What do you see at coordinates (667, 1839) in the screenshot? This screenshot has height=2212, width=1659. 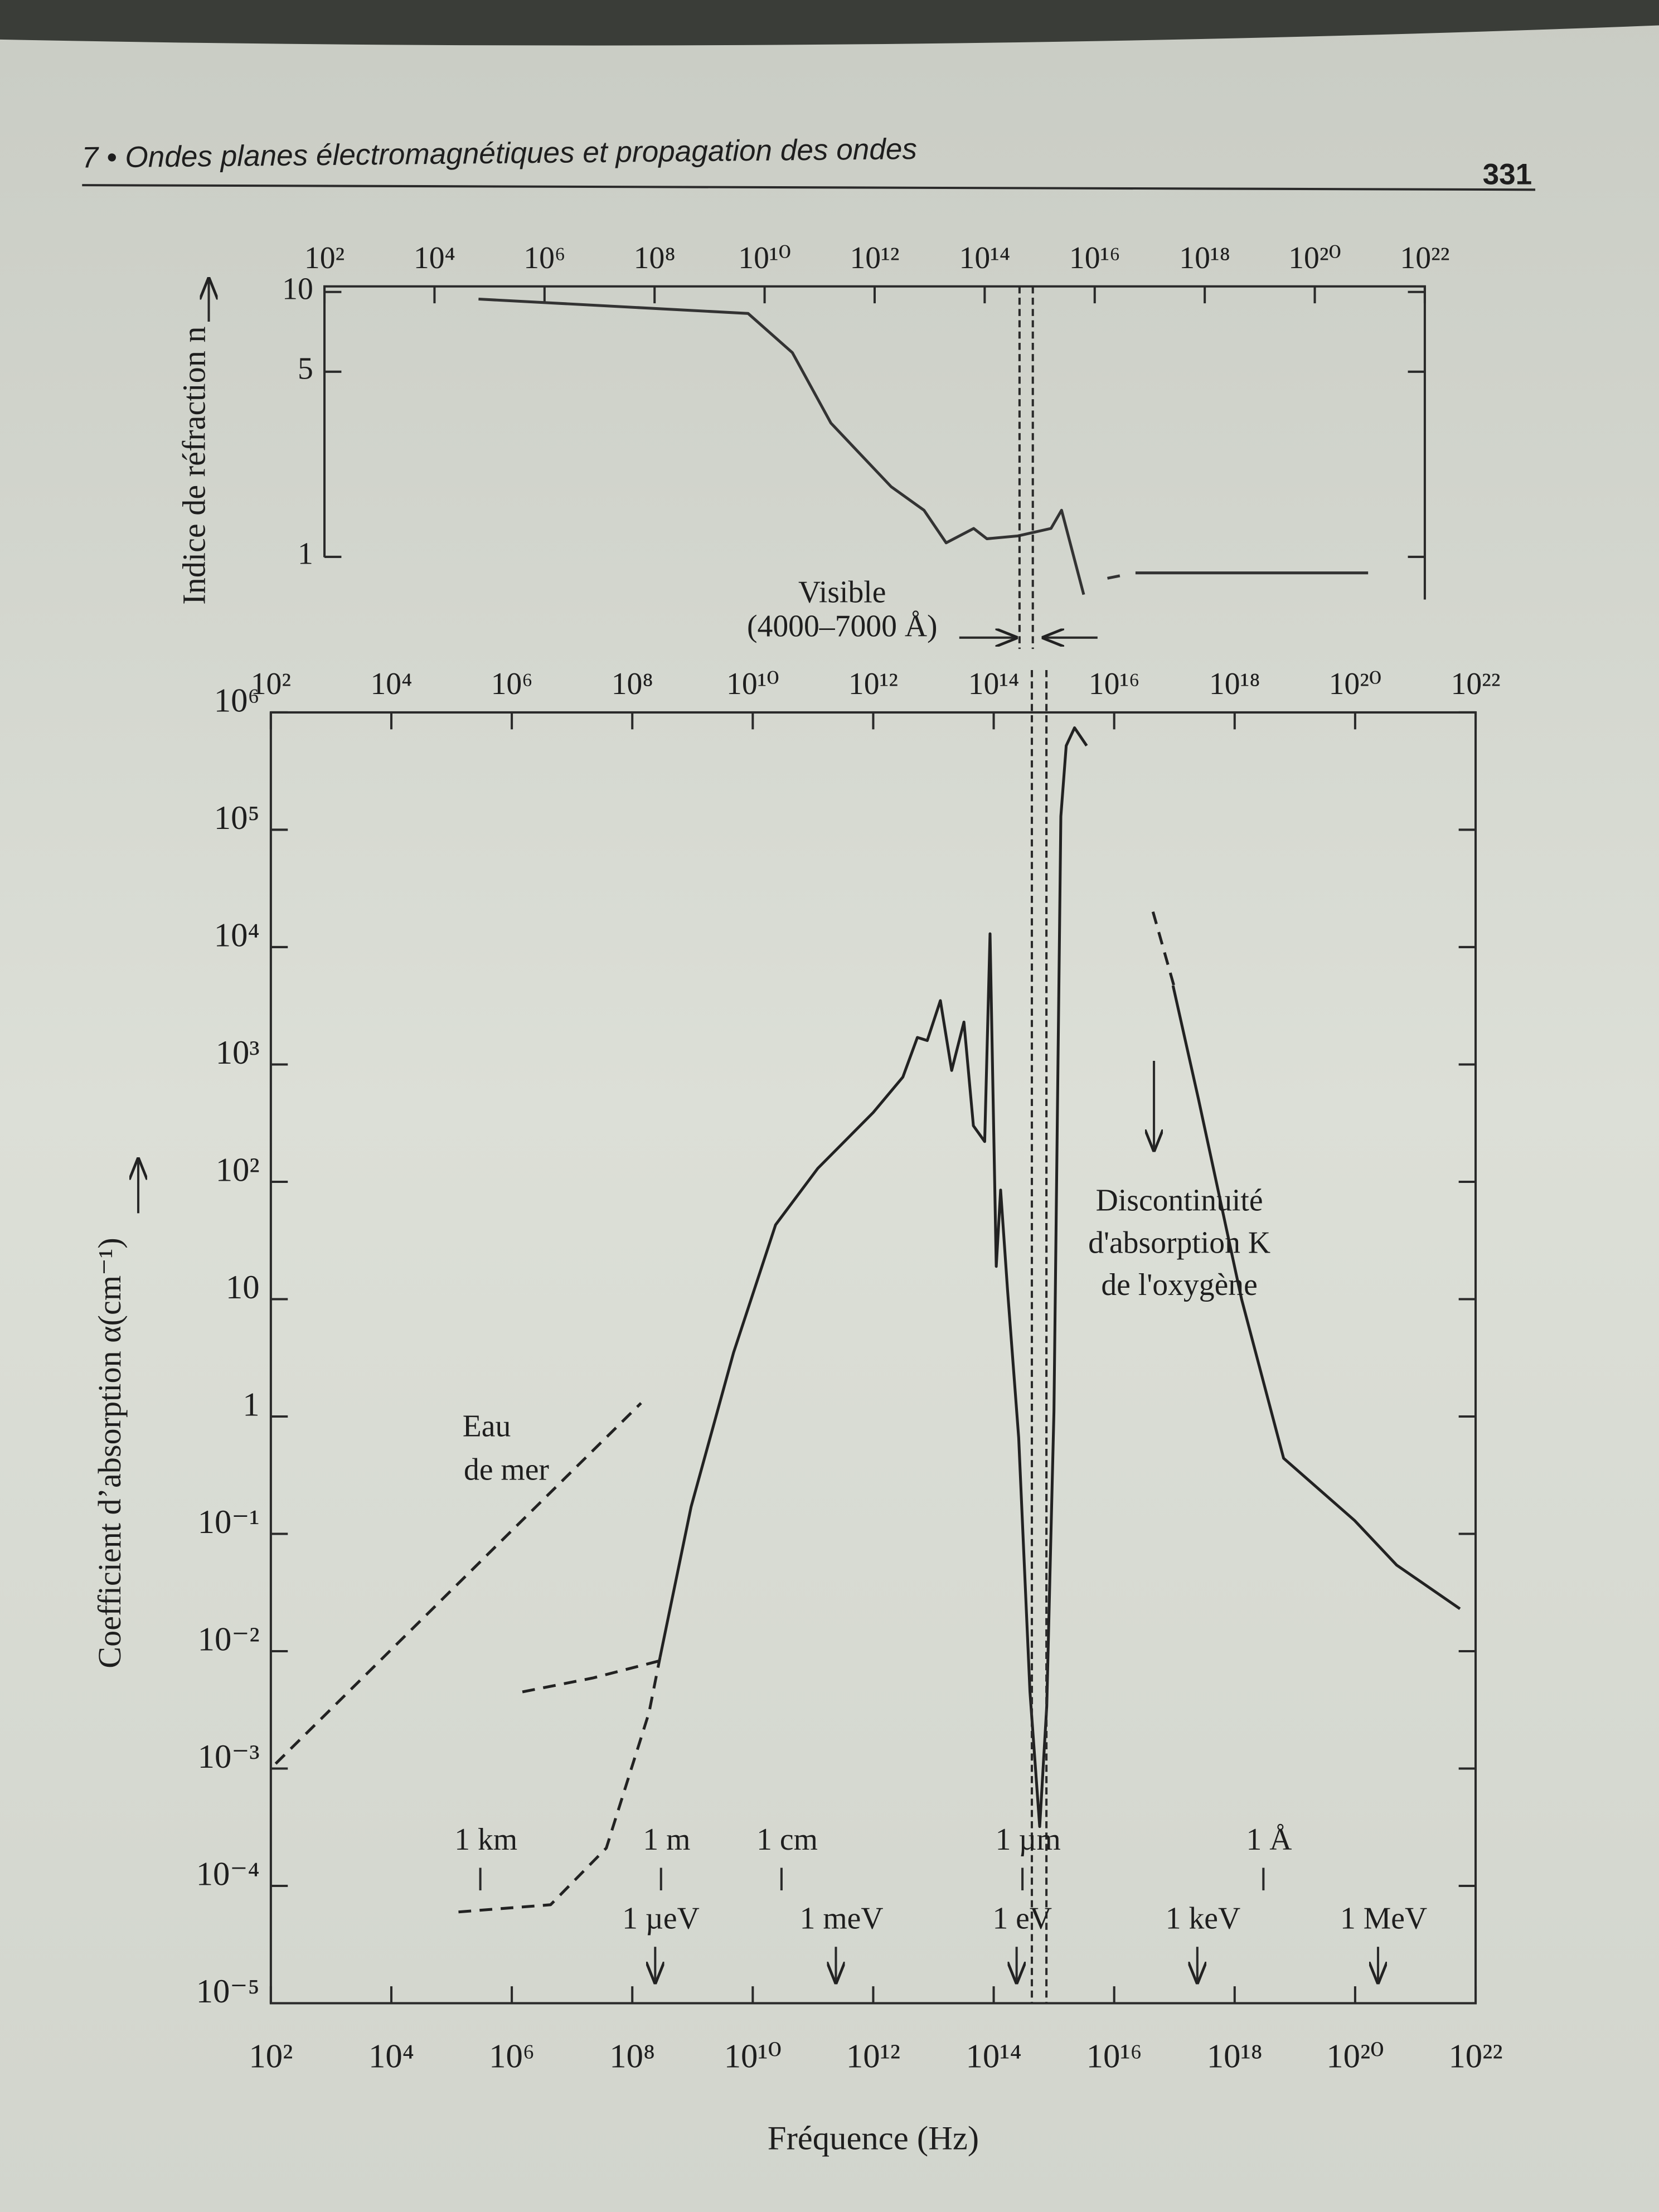 I see `wavelength-label: 1 m` at bounding box center [667, 1839].